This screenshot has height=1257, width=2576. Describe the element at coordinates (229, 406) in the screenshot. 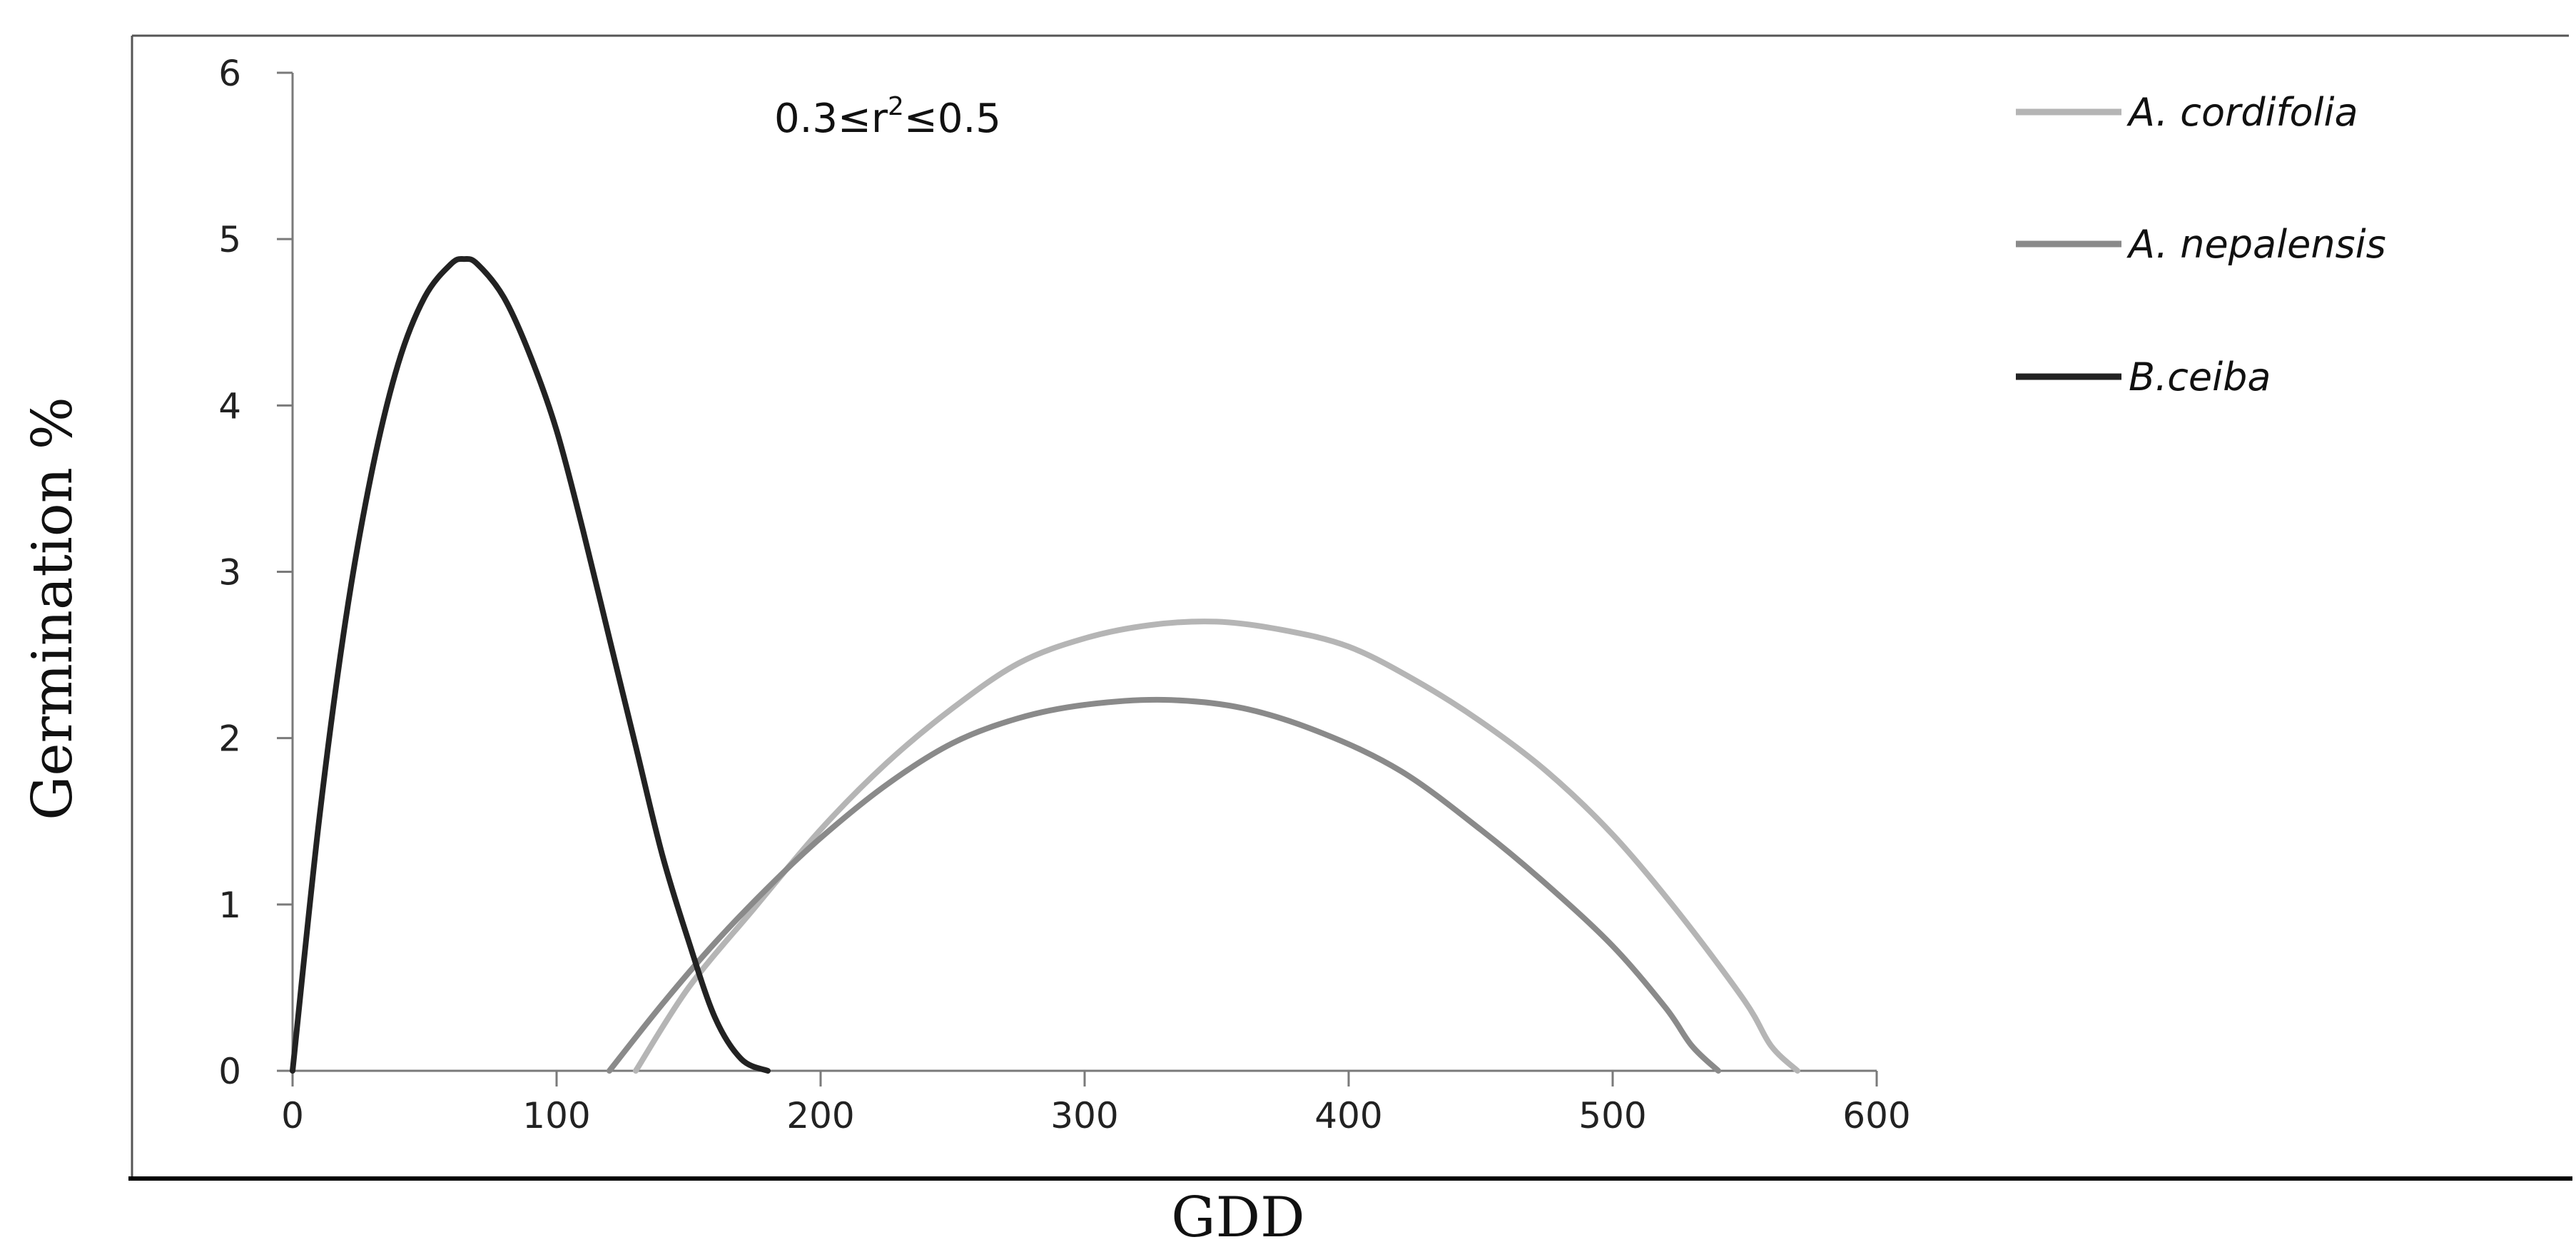

I see `y-tick-label: 4` at that location.